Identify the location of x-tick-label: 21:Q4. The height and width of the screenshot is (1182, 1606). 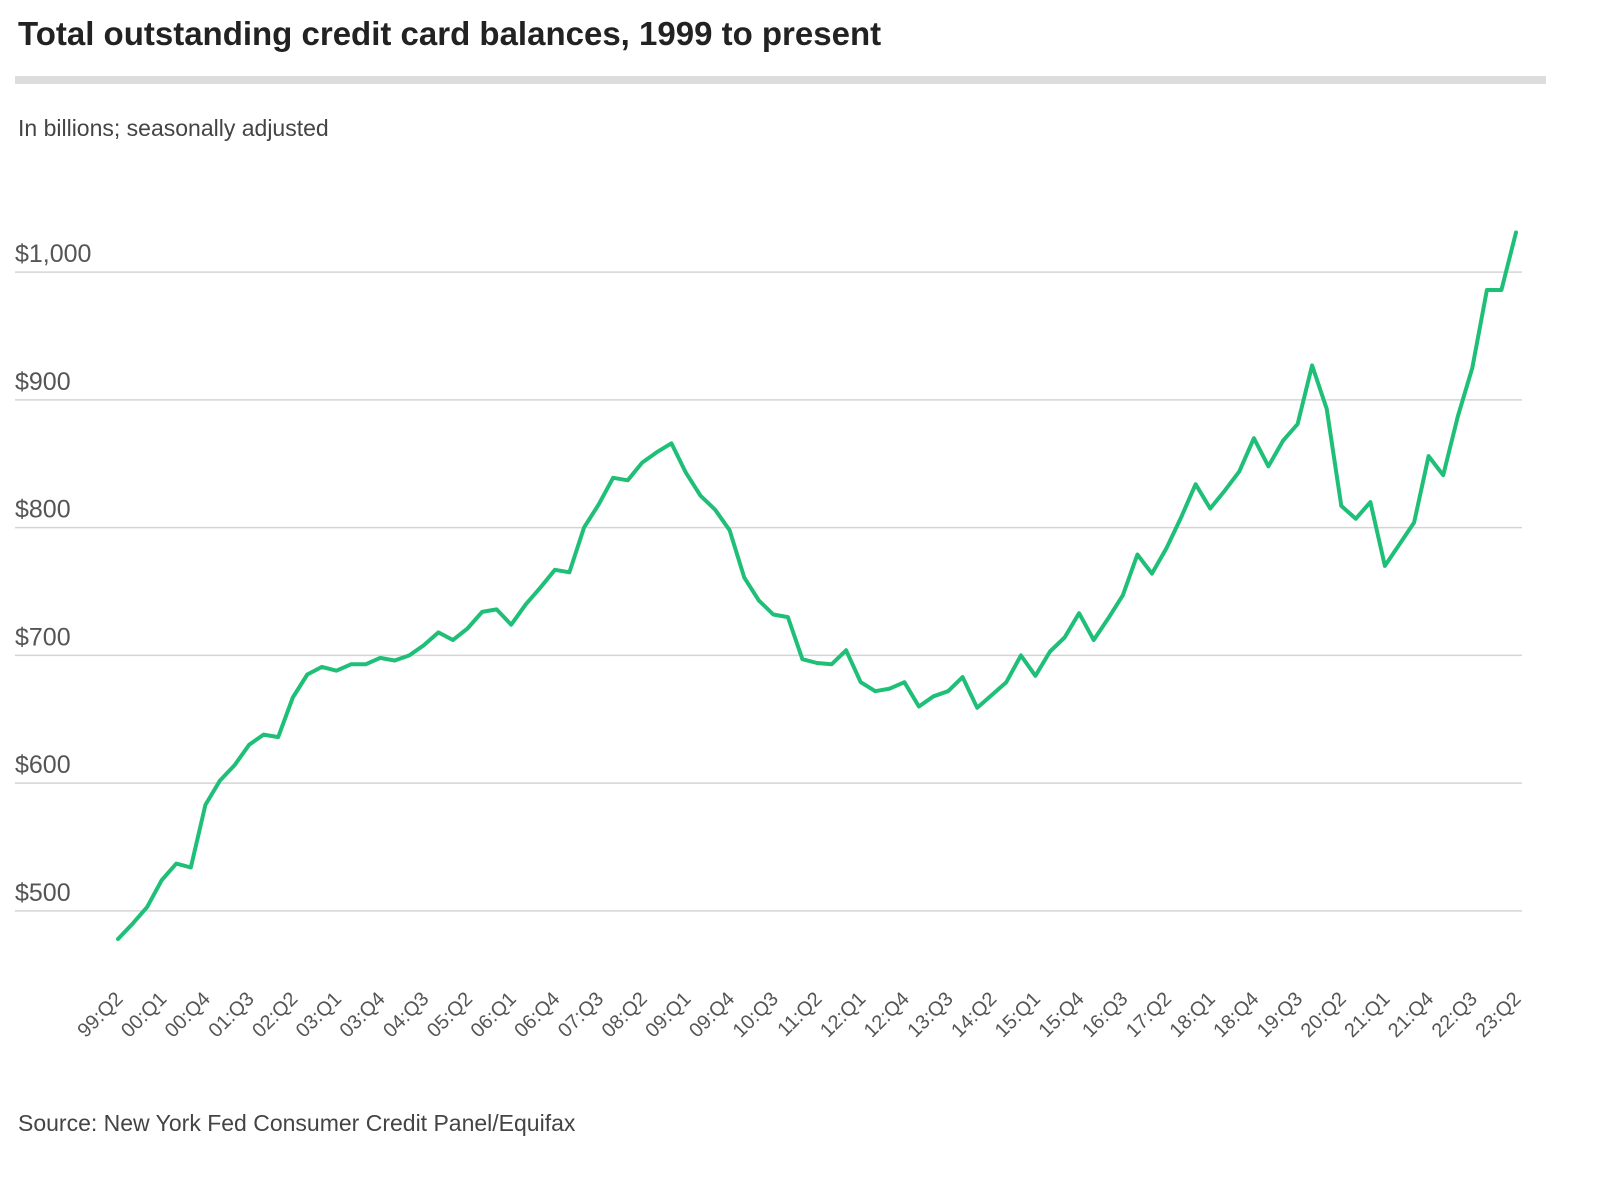
(1411, 1015).